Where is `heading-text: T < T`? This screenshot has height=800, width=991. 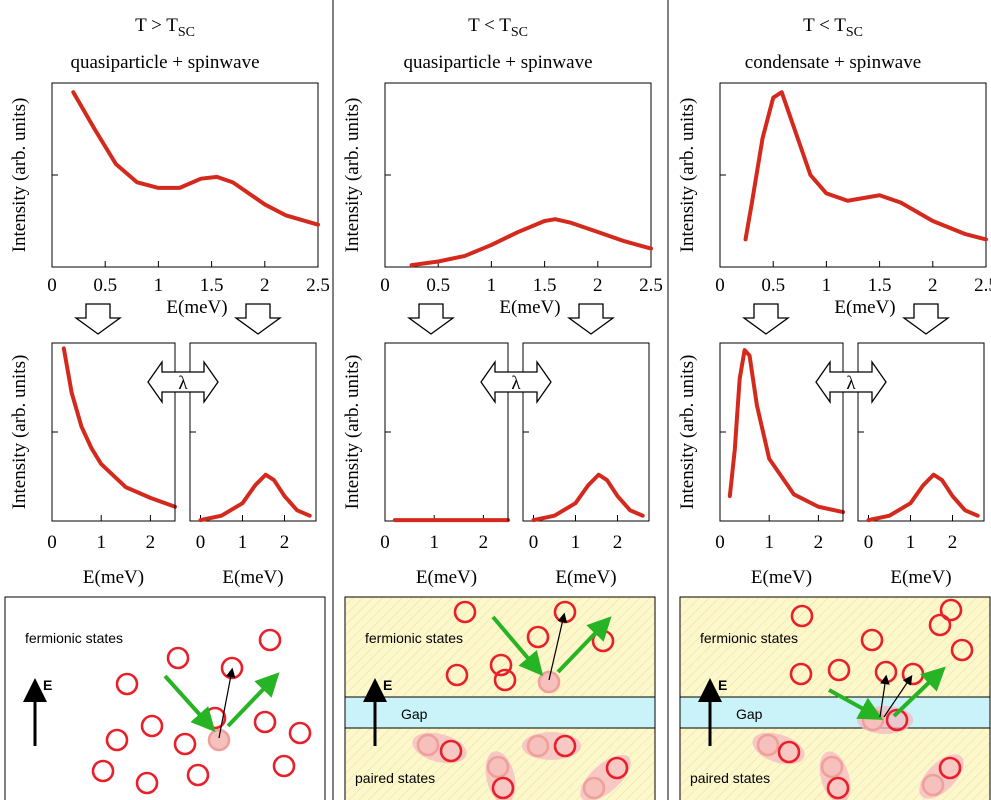 heading-text: T < T is located at coordinates (824, 25).